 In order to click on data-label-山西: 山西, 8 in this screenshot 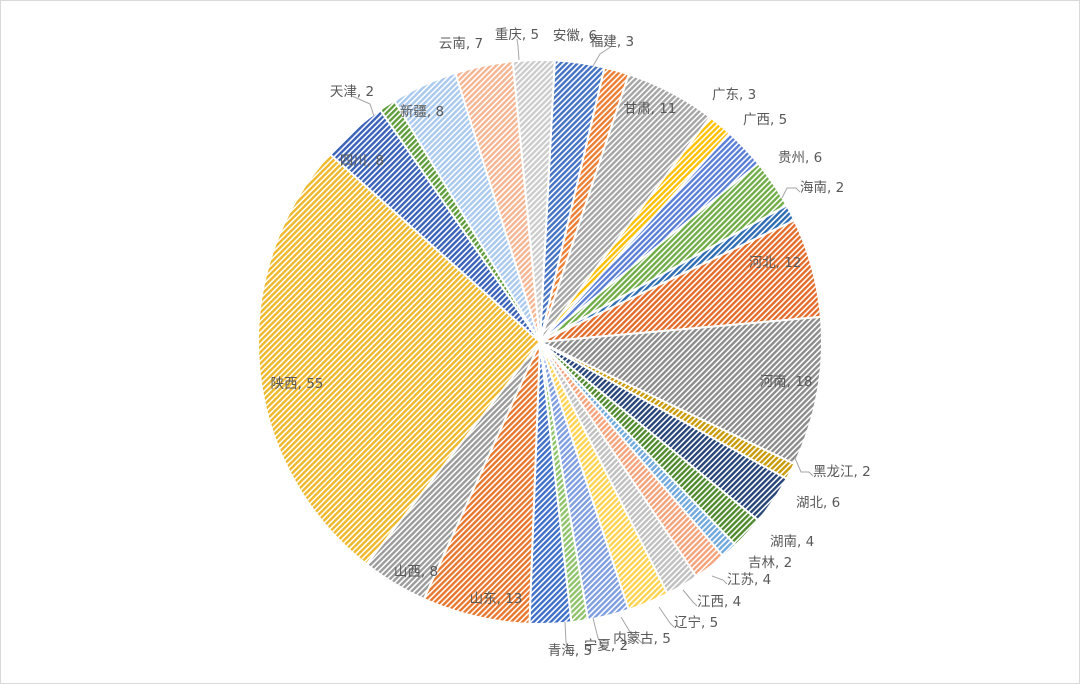, I will do `click(416, 572)`.